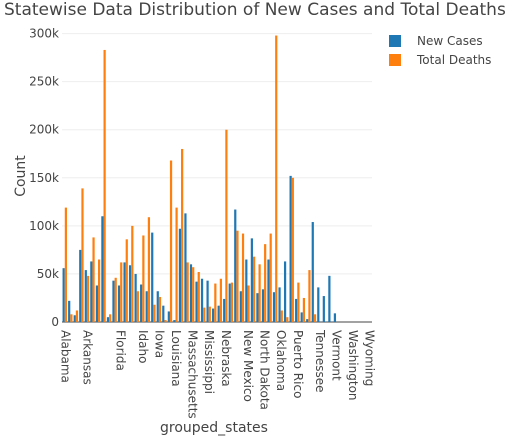  Describe the element at coordinates (337, 355) in the screenshot. I see `x-tick-label: Vermont` at that location.